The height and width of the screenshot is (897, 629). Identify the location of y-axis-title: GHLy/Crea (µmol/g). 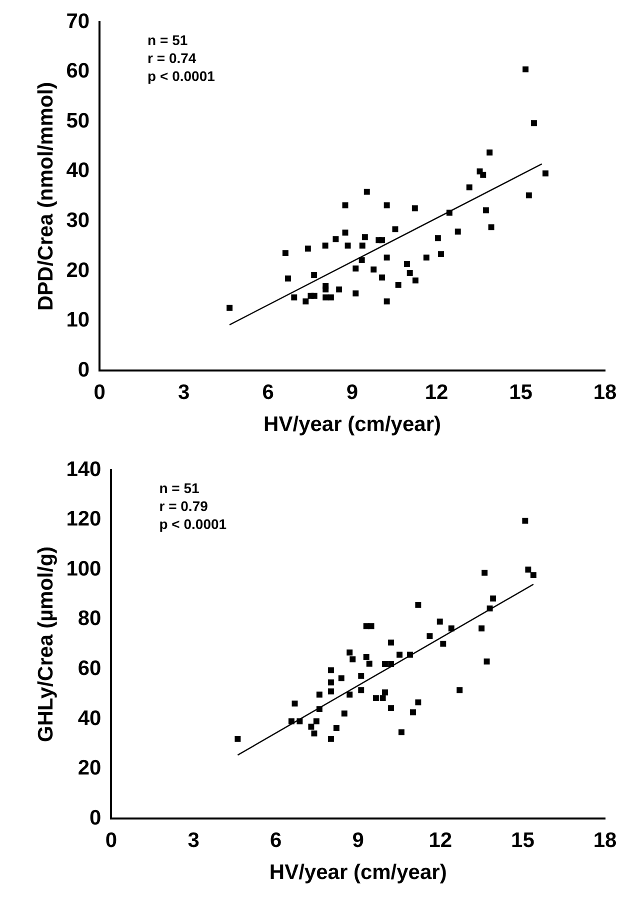
(46, 644).